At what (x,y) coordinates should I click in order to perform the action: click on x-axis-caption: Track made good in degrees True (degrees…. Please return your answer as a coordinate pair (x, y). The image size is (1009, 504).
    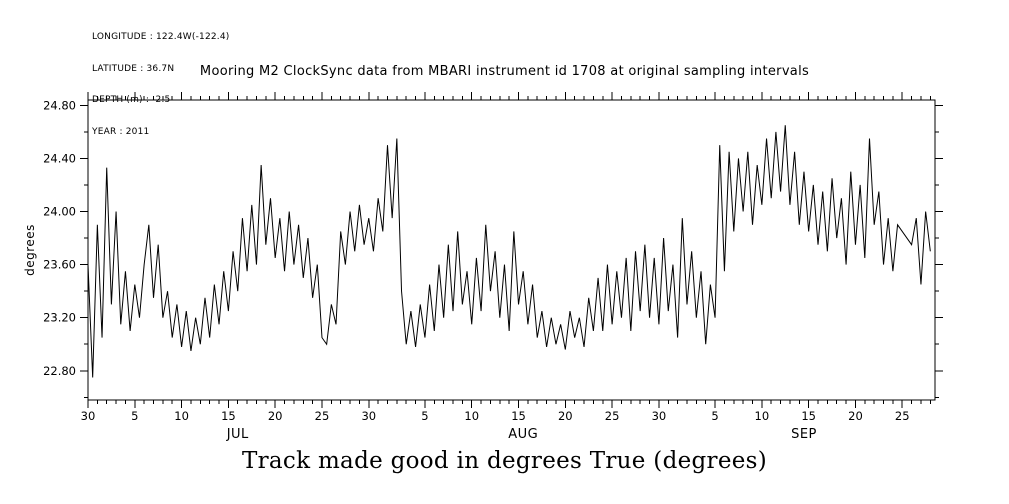
    Looking at the image, I should click on (504, 461).